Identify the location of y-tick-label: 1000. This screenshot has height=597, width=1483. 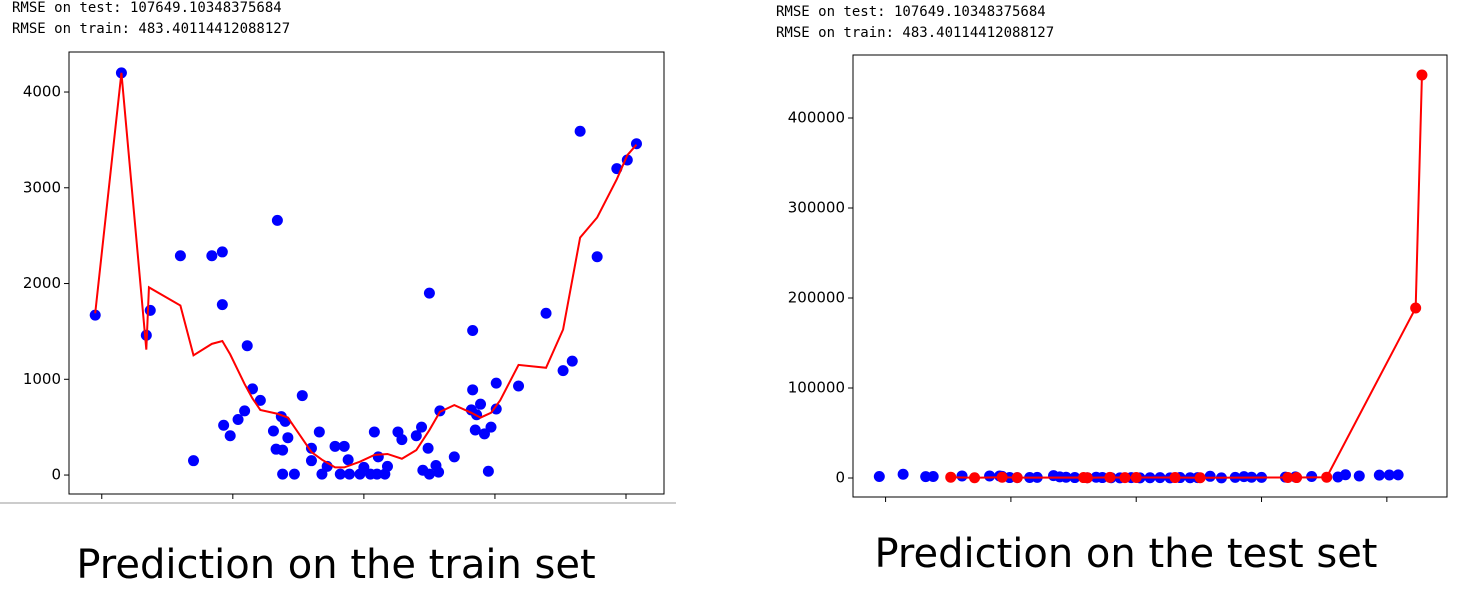
(42, 379).